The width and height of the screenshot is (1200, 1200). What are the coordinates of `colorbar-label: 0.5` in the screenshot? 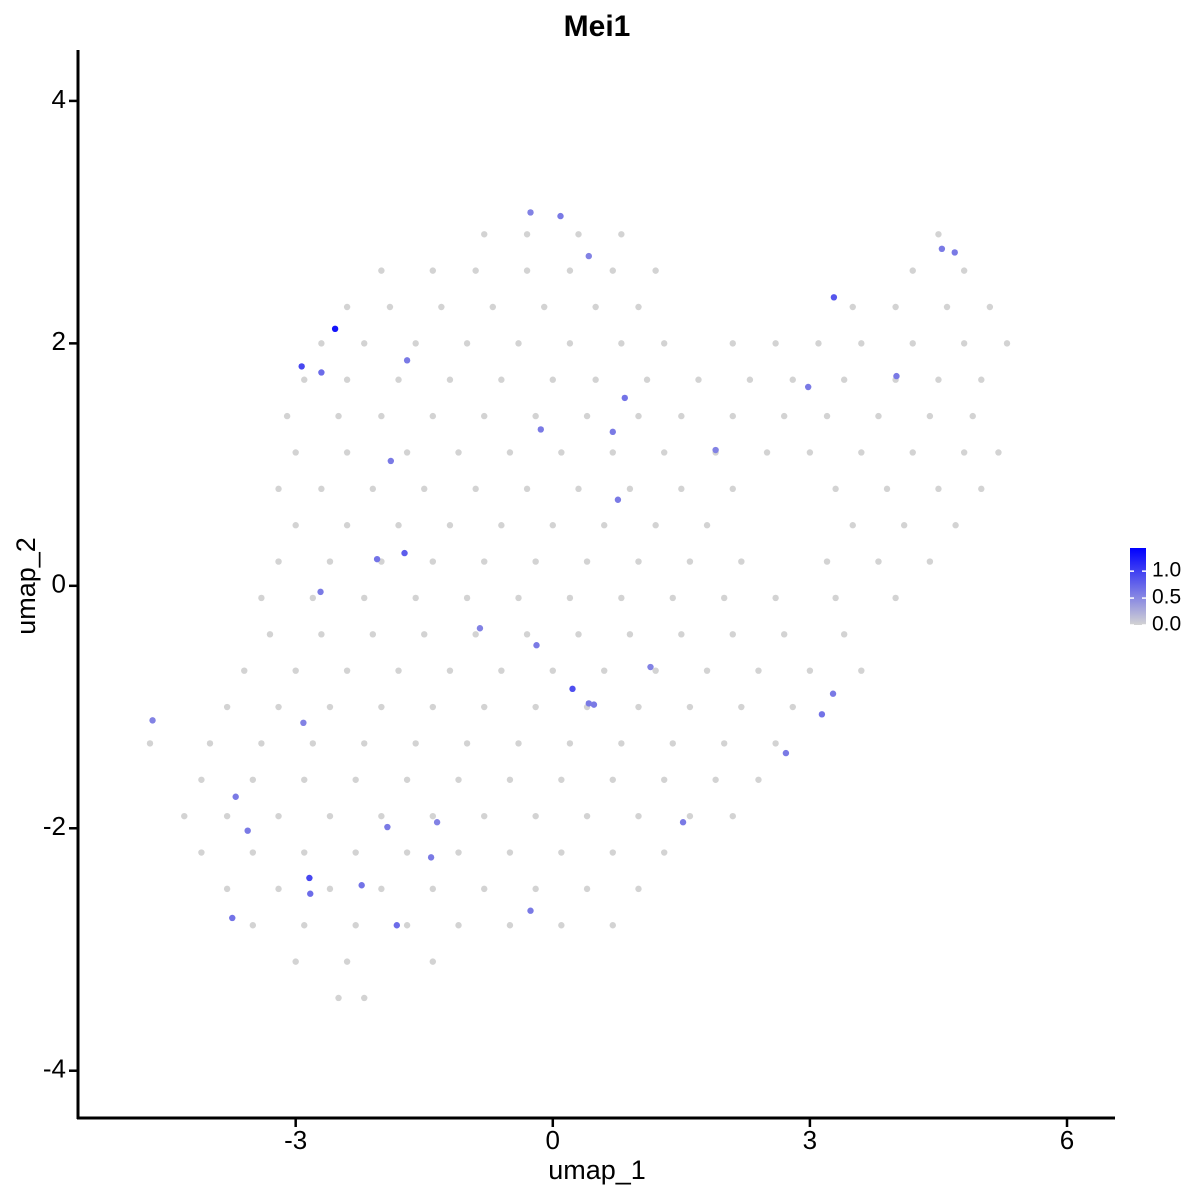 It's located at (1166, 597).